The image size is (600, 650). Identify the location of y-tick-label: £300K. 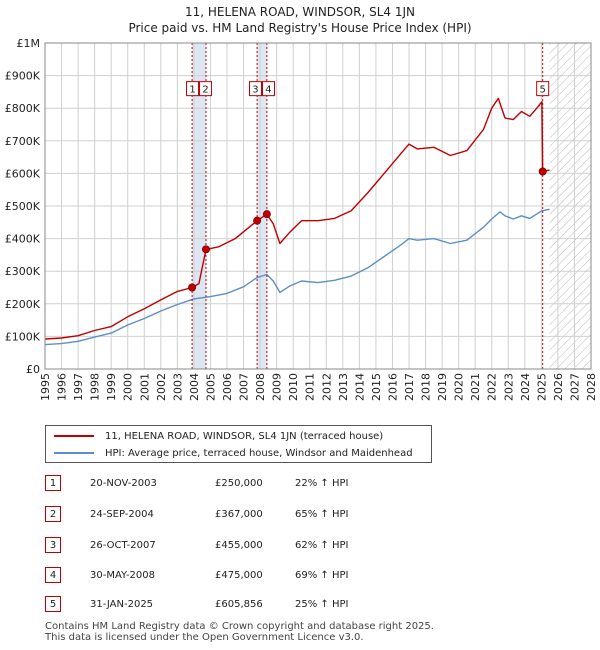
(23, 271).